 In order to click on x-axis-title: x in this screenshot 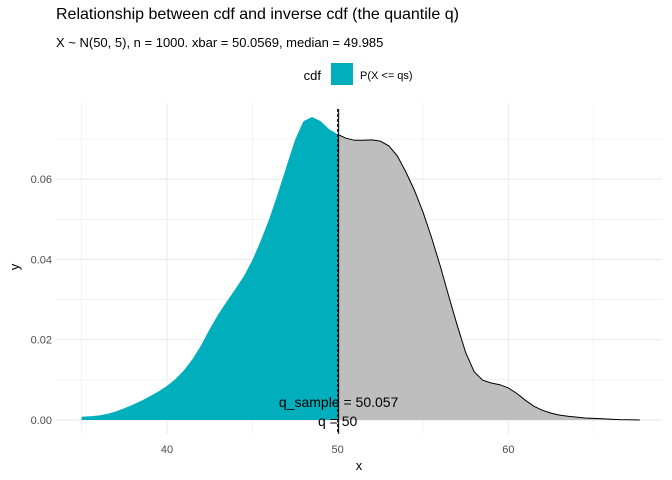, I will do `click(359, 465)`.